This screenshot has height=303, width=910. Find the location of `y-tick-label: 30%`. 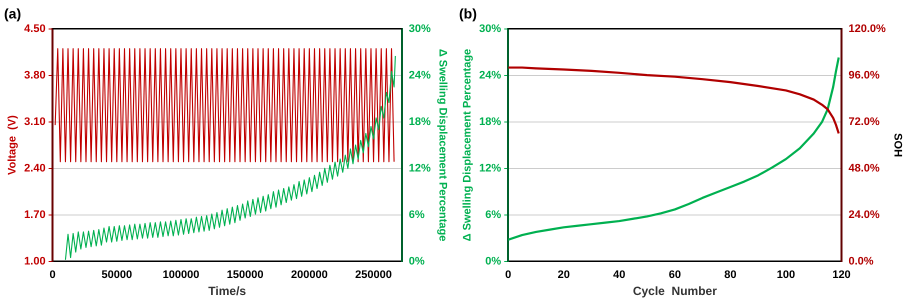

y-tick-label: 30% is located at coordinates (490, 28).